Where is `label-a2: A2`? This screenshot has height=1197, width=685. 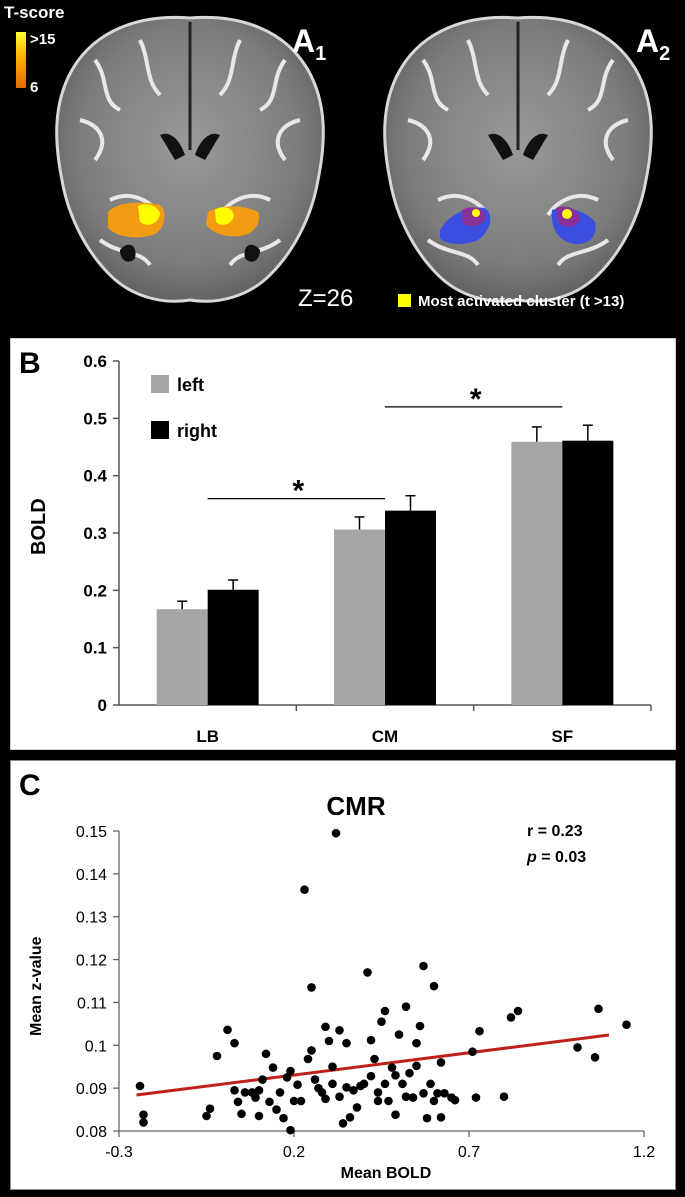
label-a2: A2 is located at coordinates (653, 44).